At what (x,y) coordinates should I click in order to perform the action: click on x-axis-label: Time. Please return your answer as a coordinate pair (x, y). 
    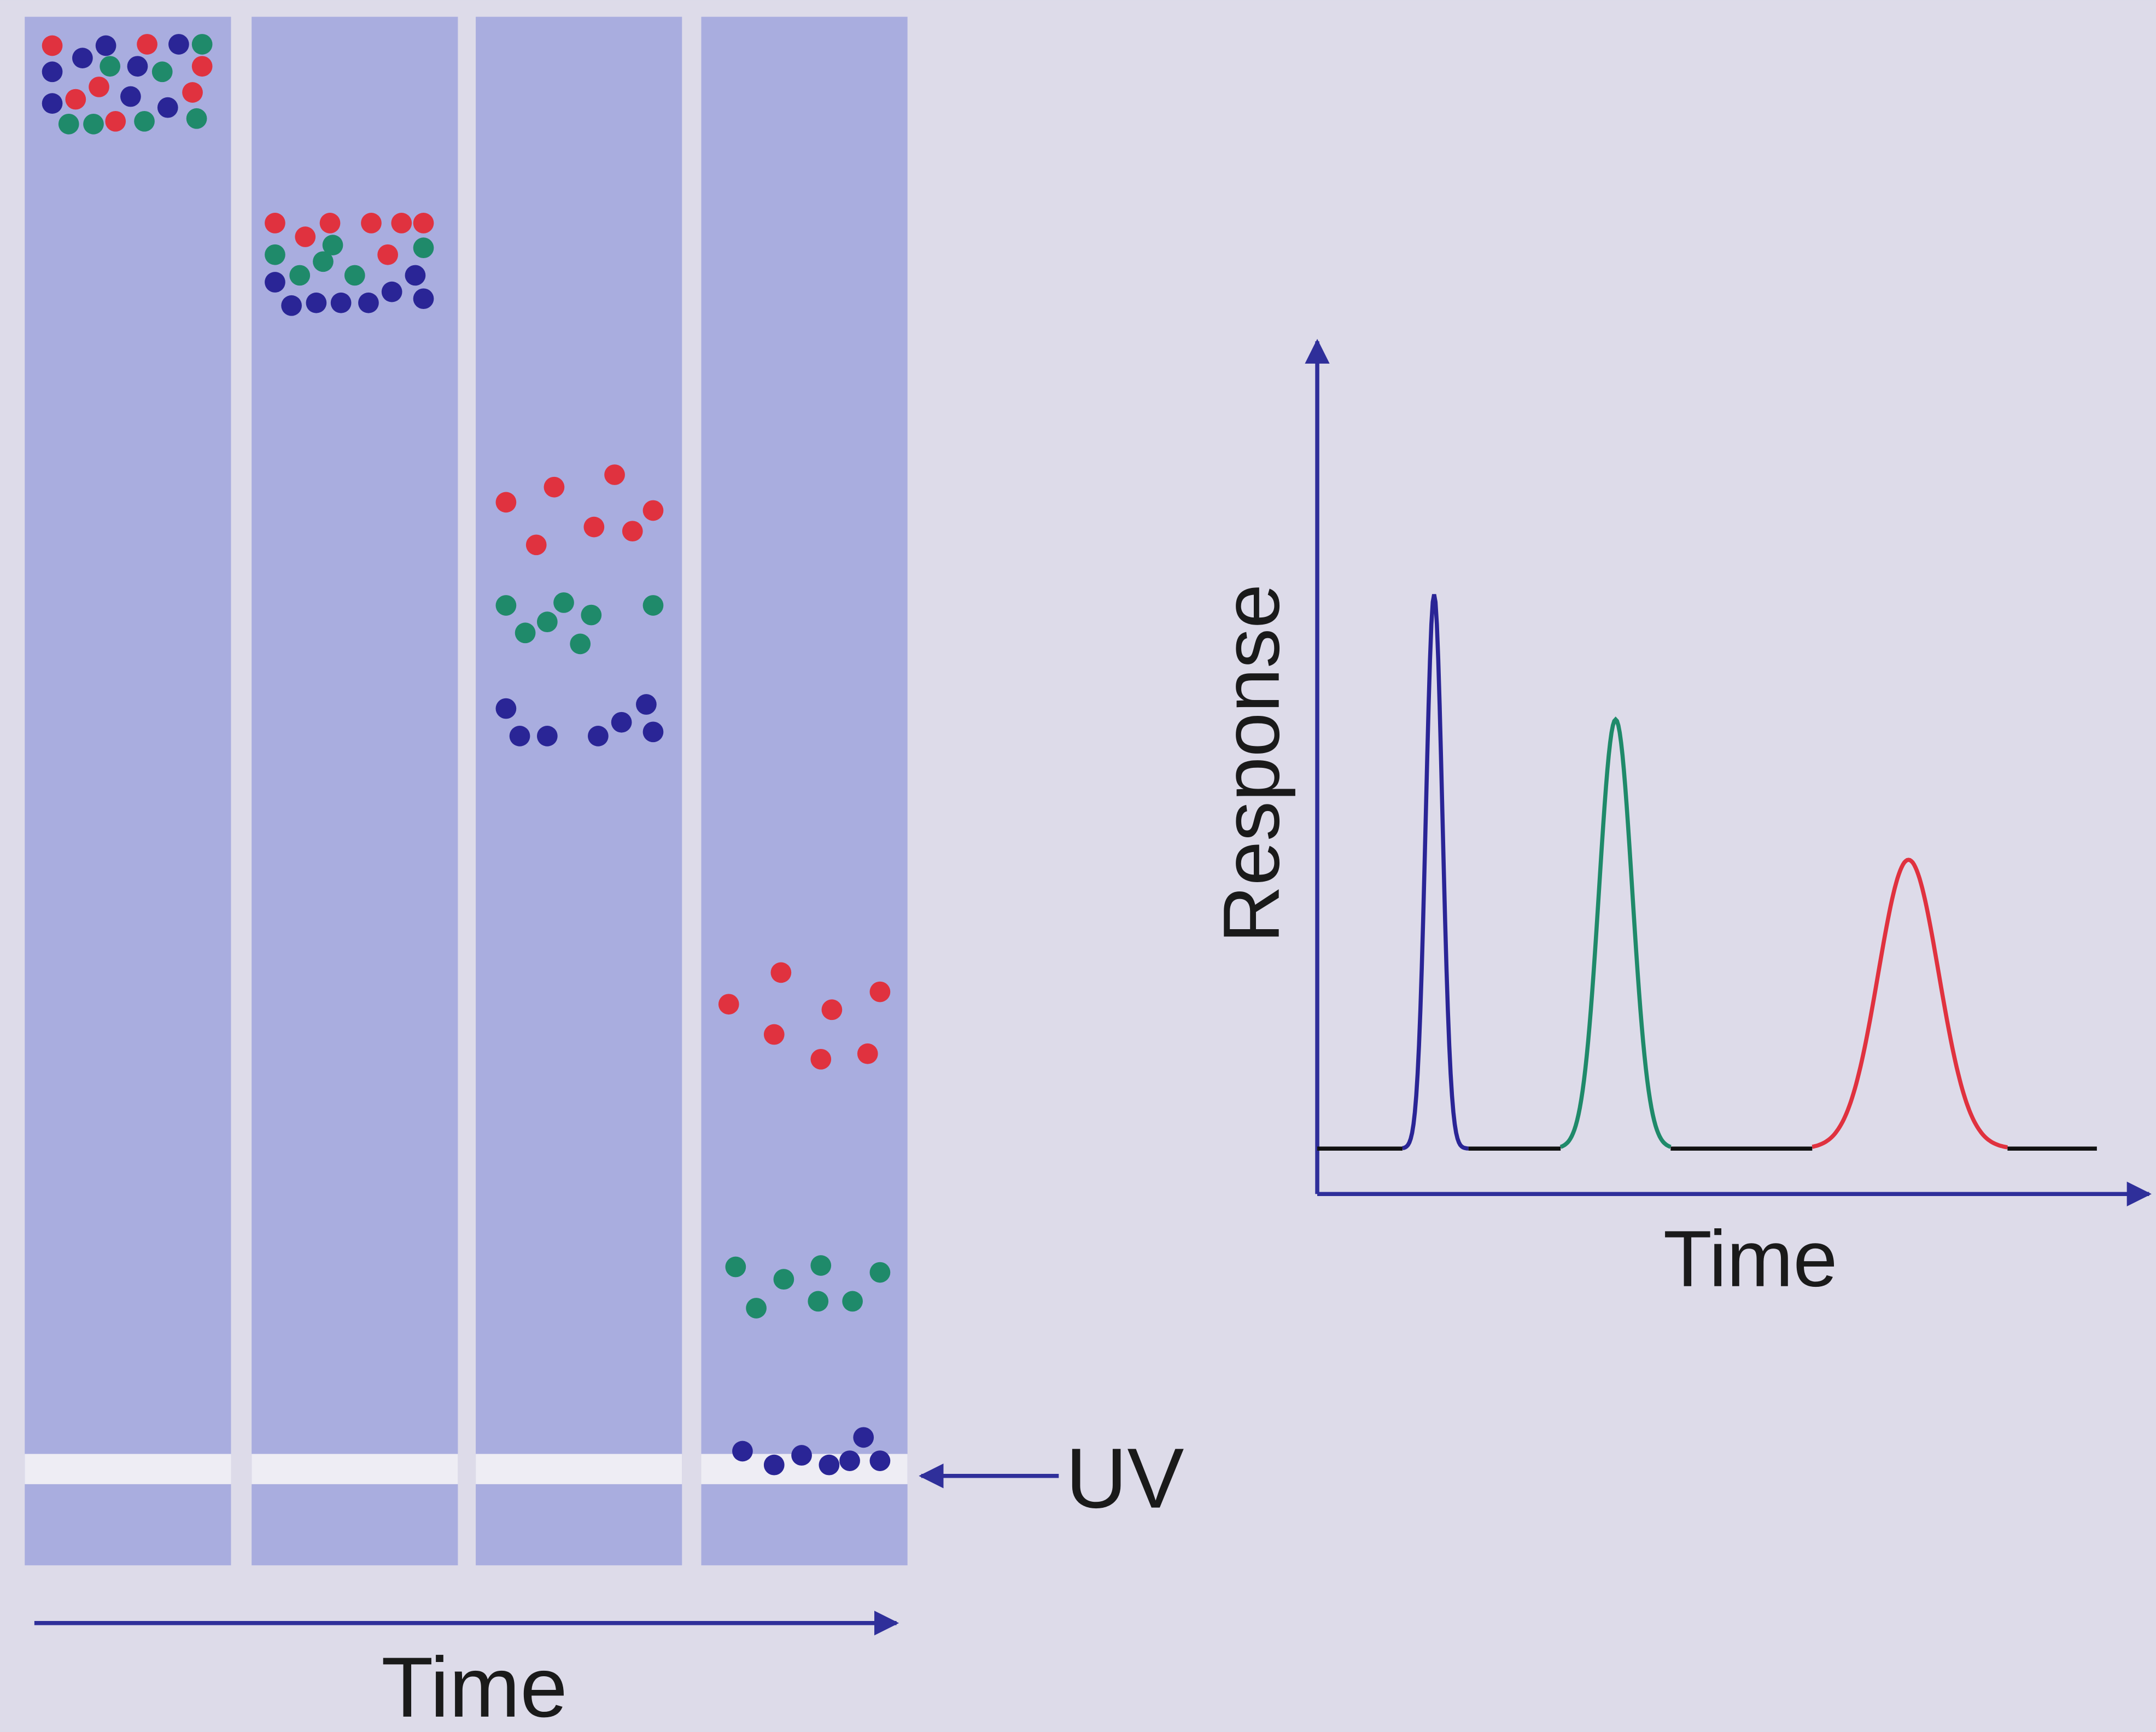
    Looking at the image, I should click on (1750, 1258).